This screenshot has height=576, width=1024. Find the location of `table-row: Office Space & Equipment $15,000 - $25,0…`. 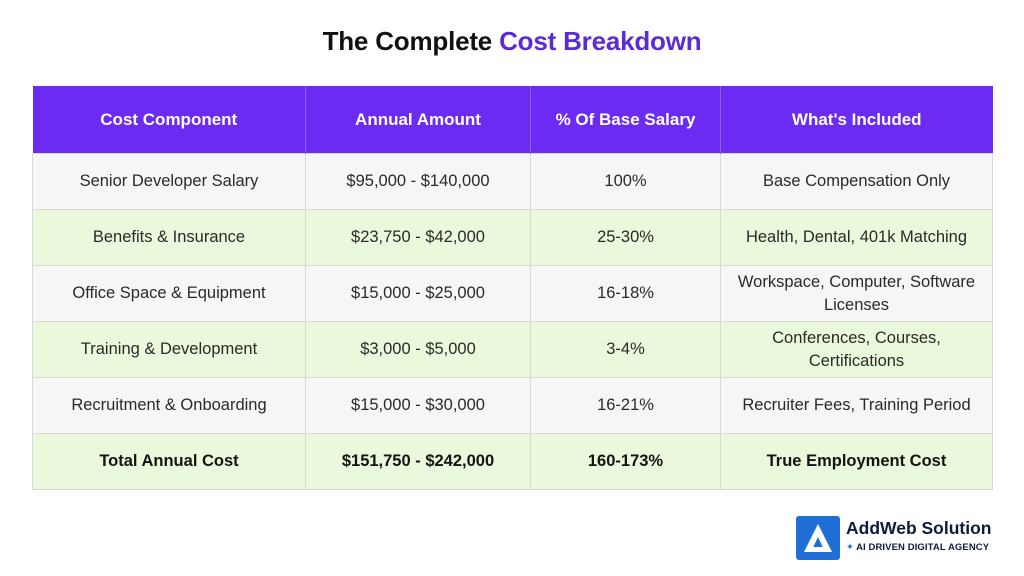

table-row: Office Space & Equipment $15,000 - $25,0… is located at coordinates (512, 293).